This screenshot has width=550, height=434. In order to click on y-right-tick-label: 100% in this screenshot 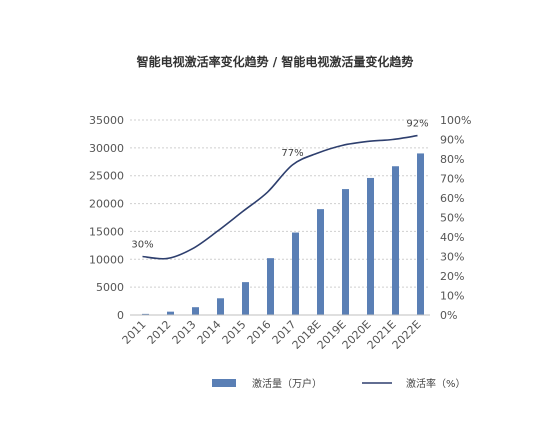, I will do `click(455, 120)`.